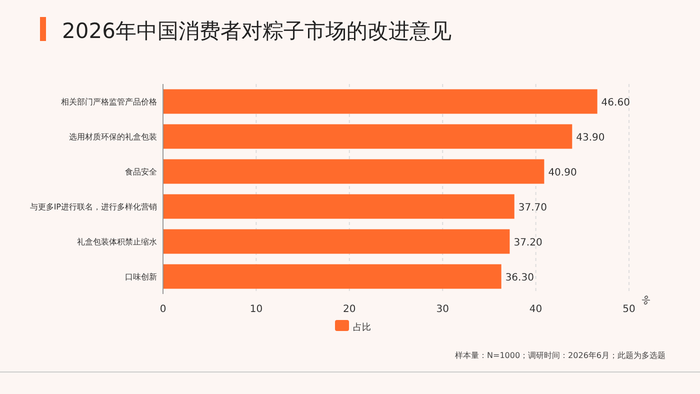 This screenshot has height=394, width=700. I want to click on data-label: 37.20, so click(528, 243).